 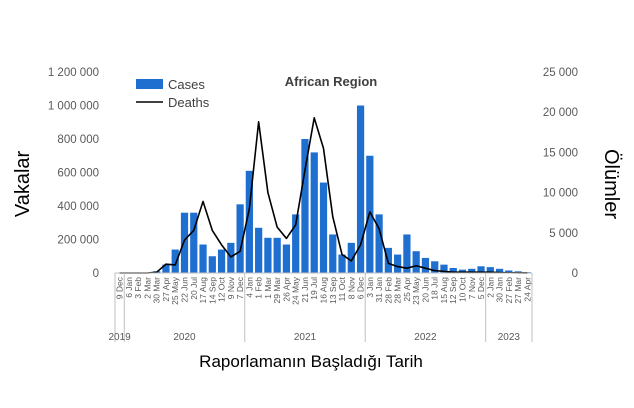 What do you see at coordinates (73, 107) in the screenshot?
I see `y-left-tick-label: 1 000 000` at bounding box center [73, 107].